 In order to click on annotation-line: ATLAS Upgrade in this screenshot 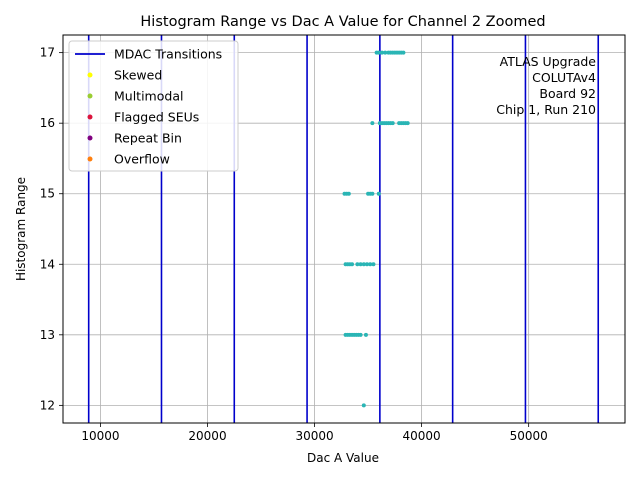, I will do `click(548, 61)`.